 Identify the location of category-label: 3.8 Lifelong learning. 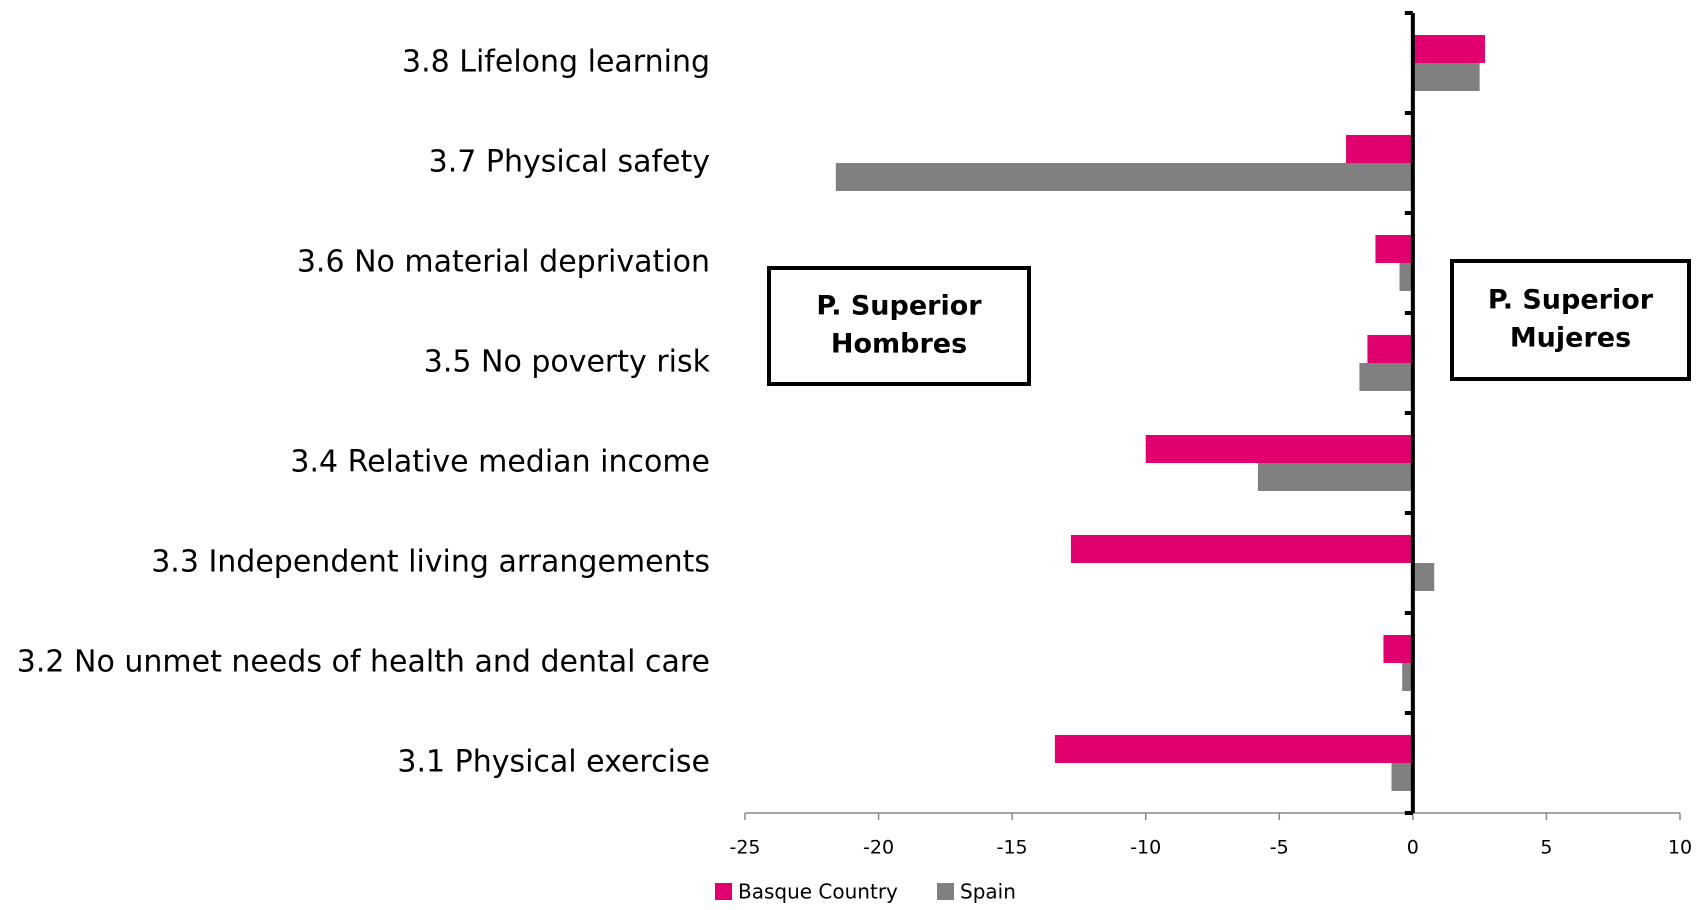
(556, 62).